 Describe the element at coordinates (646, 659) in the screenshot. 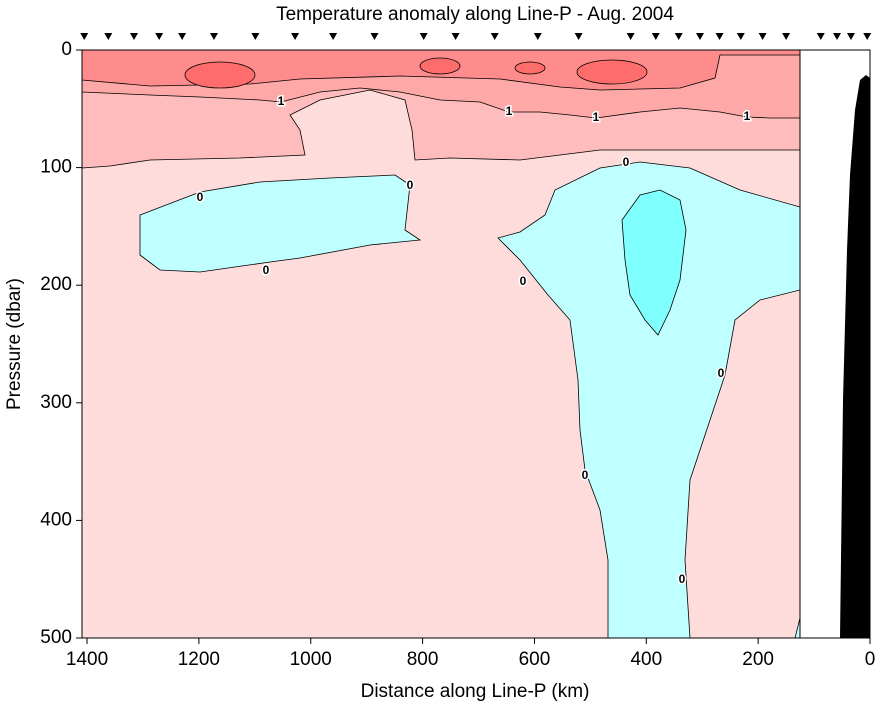

I see `x-tick-label: 400` at that location.